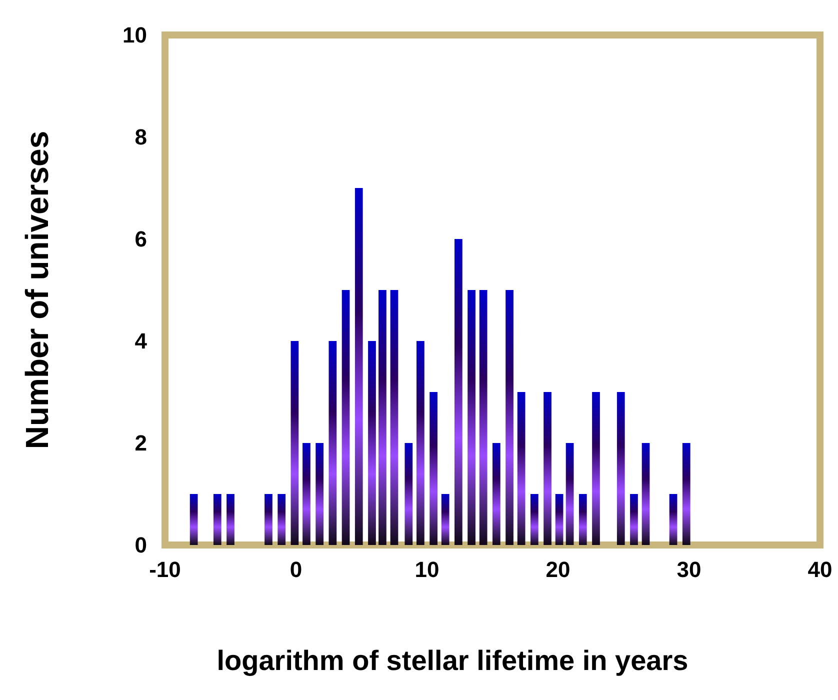  I want to click on x-tick-label: 10, so click(427, 569).